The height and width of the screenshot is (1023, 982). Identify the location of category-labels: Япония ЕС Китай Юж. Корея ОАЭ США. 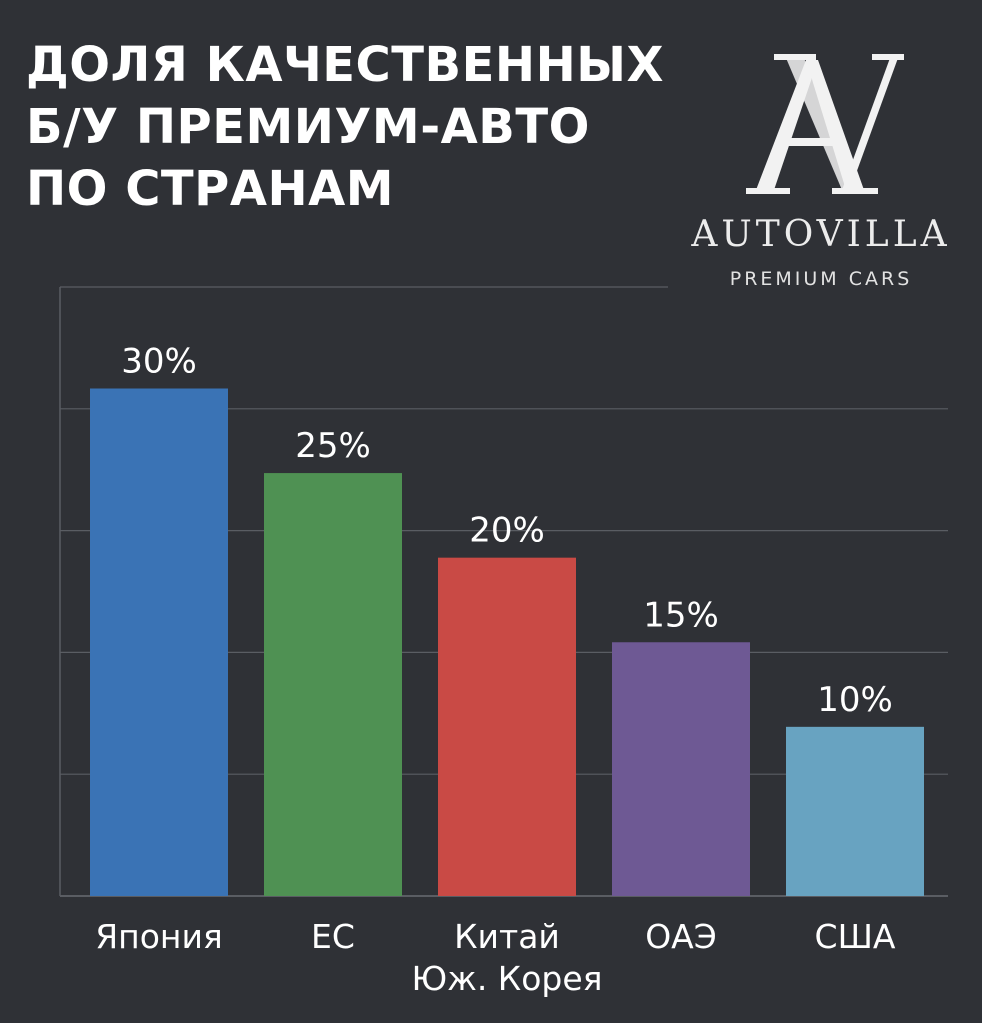
(495, 957).